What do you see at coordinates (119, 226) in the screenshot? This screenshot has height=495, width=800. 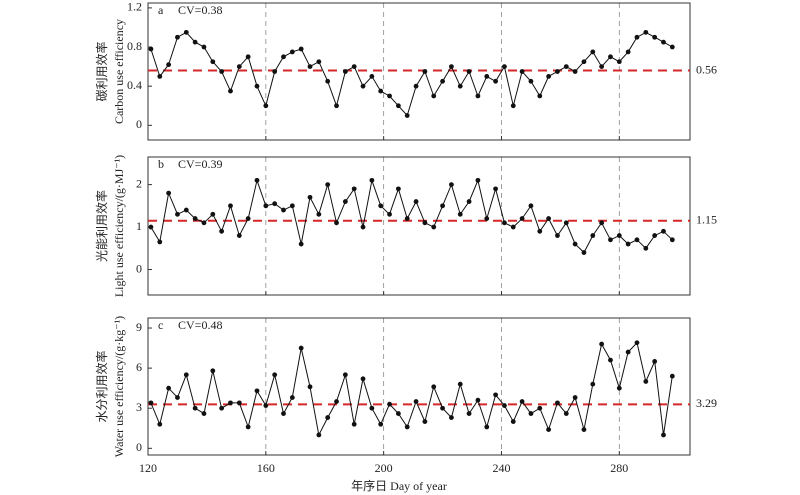 I see `y-label: Light use efficiency/(g·MJ⁻¹)` at bounding box center [119, 226].